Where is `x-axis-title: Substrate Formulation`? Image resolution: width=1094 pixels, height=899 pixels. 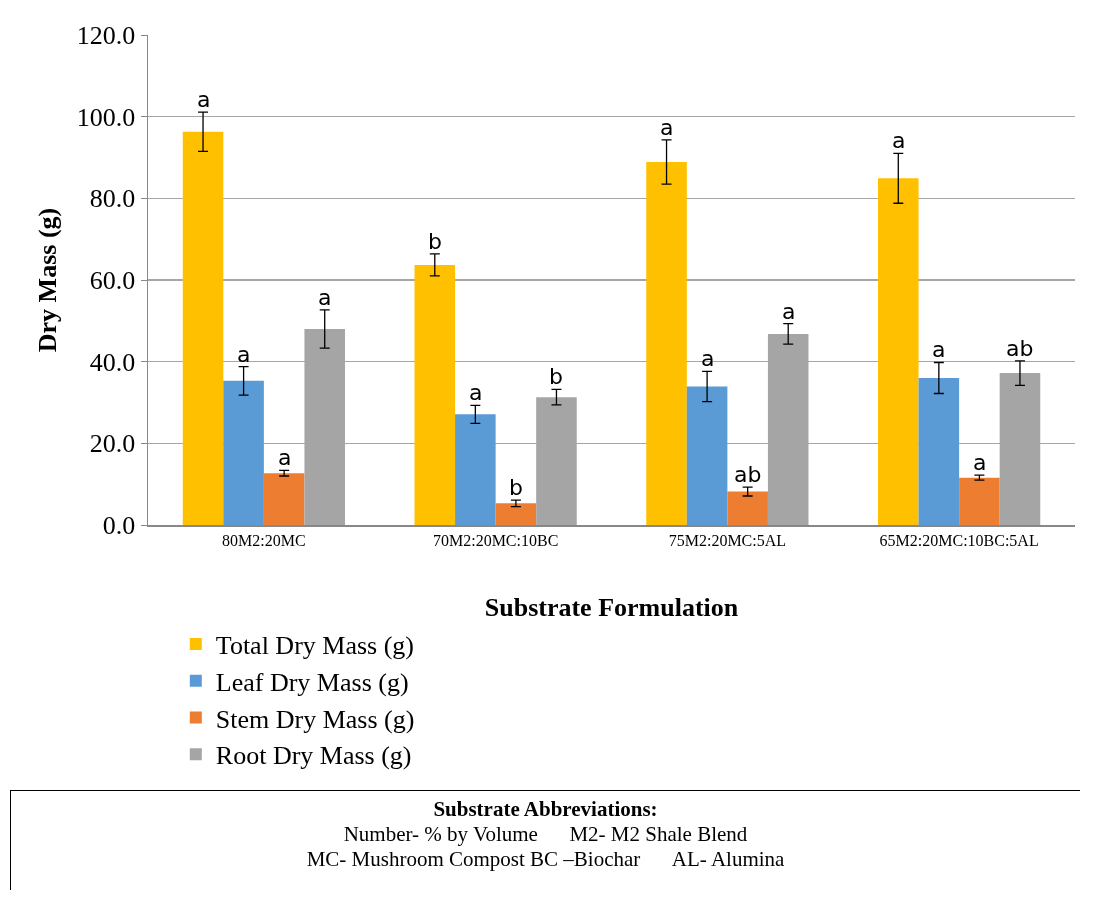
x-axis-title: Substrate Formulation is located at coordinates (611, 608).